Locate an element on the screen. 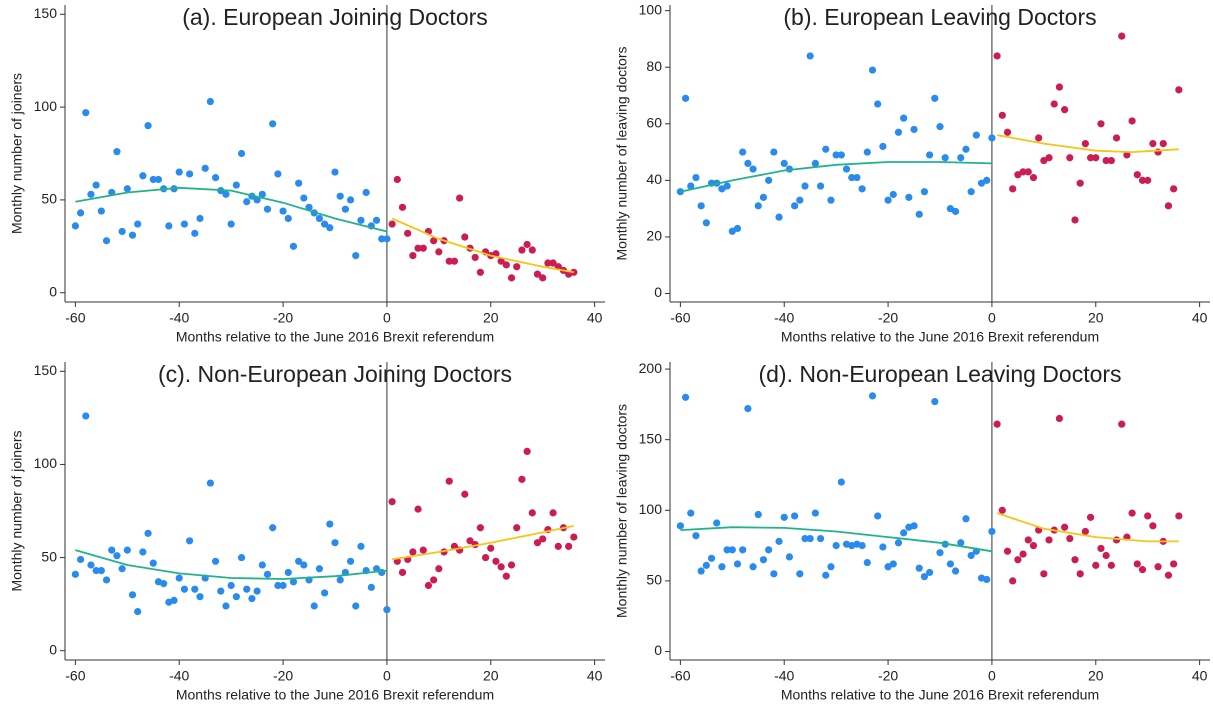  x-tick-label: -60 is located at coordinates (680, 318).